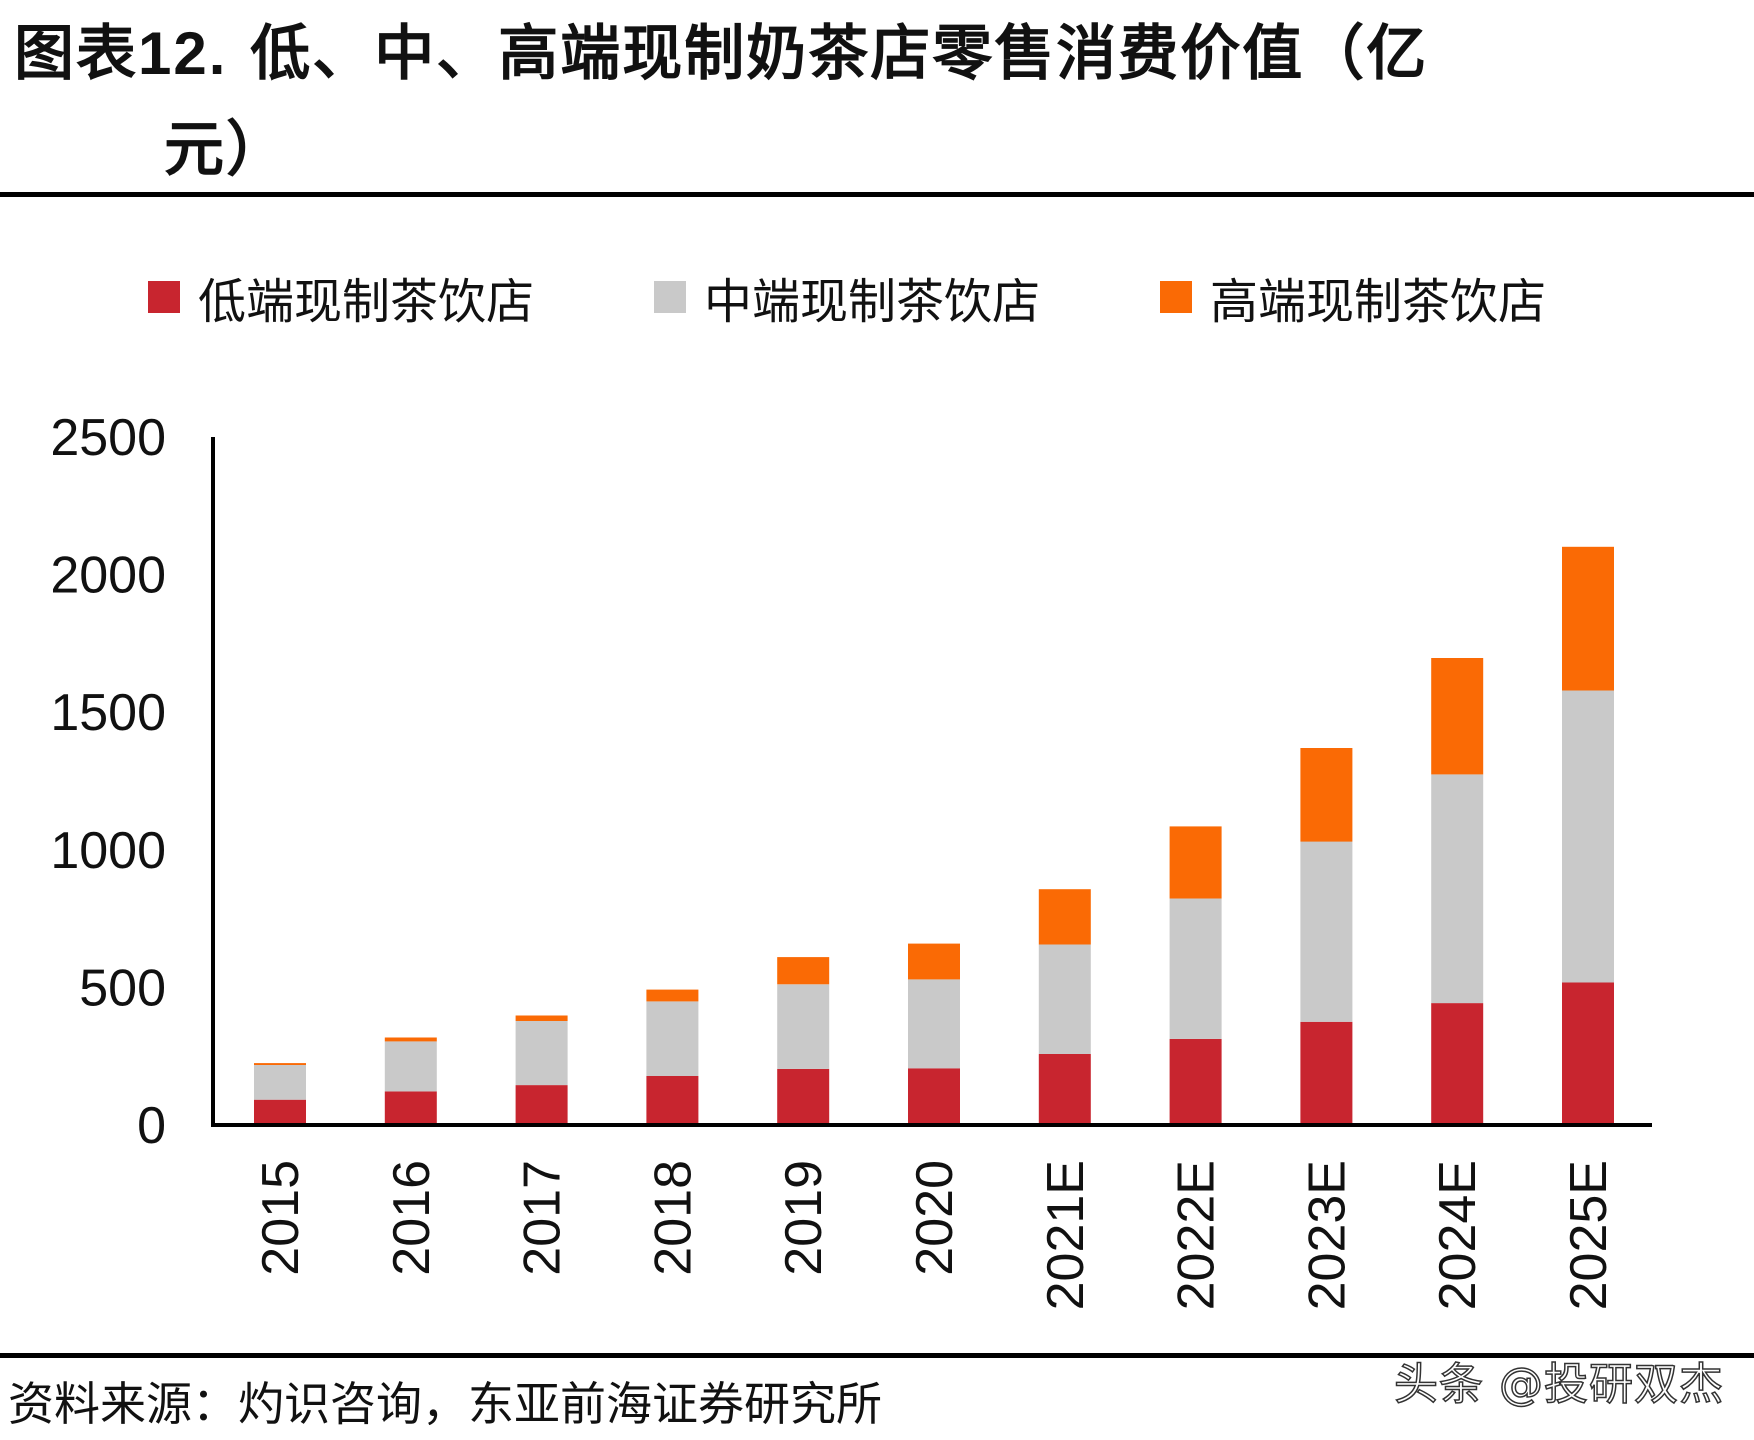 This screenshot has width=1754, height=1440. Describe the element at coordinates (151, 1126) in the screenshot. I see `y-tick-label: 0` at that location.